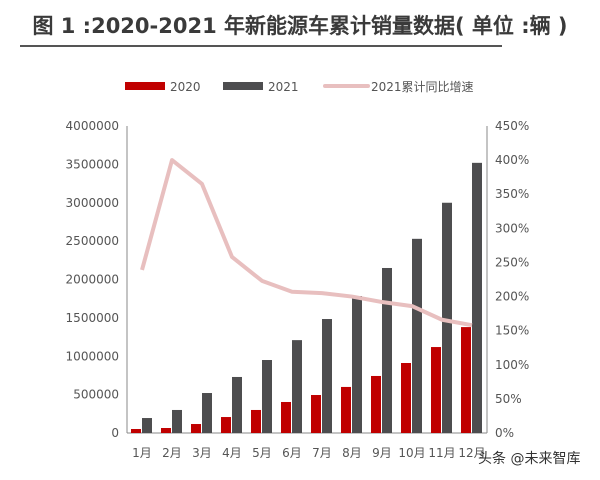 This screenshot has height=480, width=600. Describe the element at coordinates (202, 453) in the screenshot. I see `x-tick-label: 3月` at that location.